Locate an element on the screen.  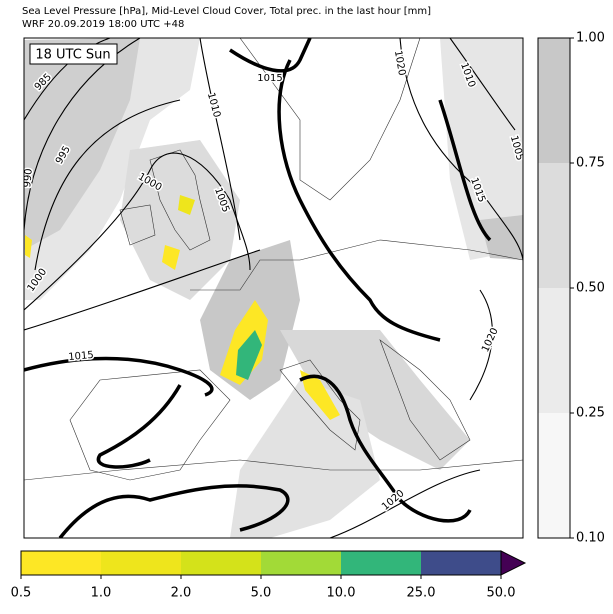
cloud-tick-label: 0.50 is located at coordinates (590, 288).